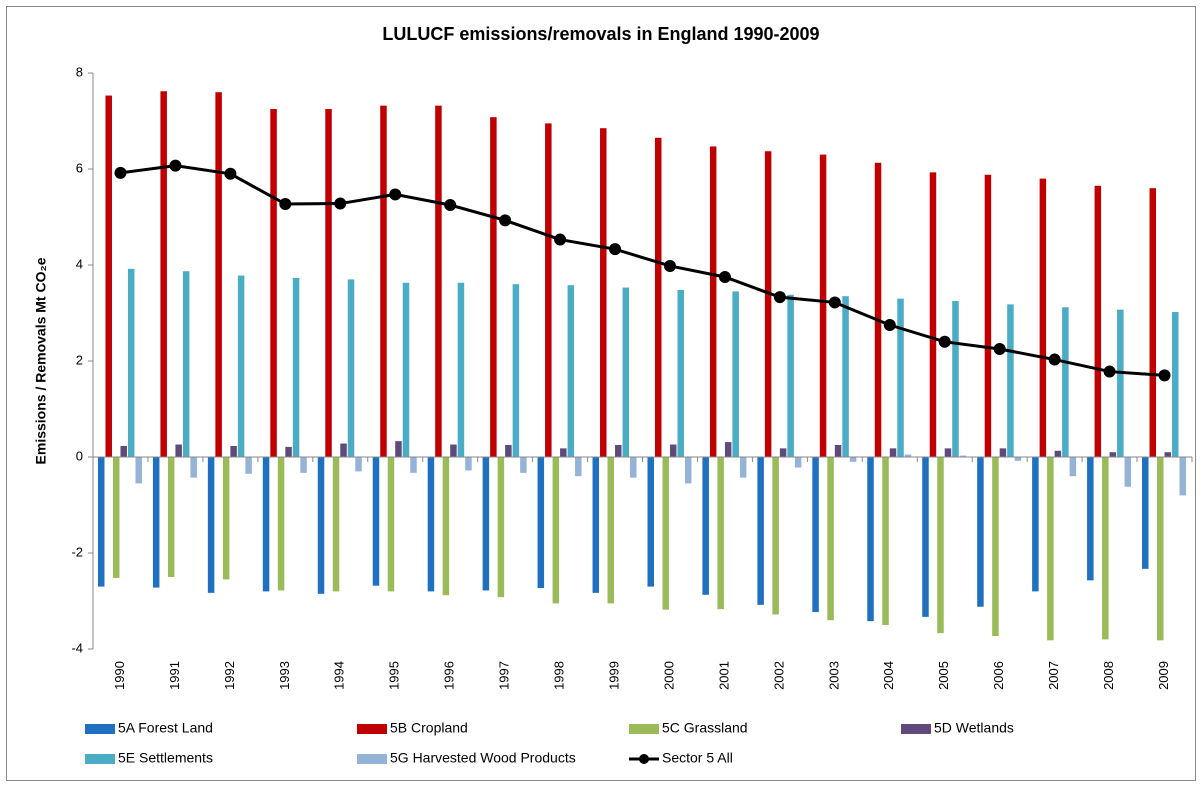  What do you see at coordinates (174, 675) in the screenshot?
I see `x-tick-label: 1991` at bounding box center [174, 675].